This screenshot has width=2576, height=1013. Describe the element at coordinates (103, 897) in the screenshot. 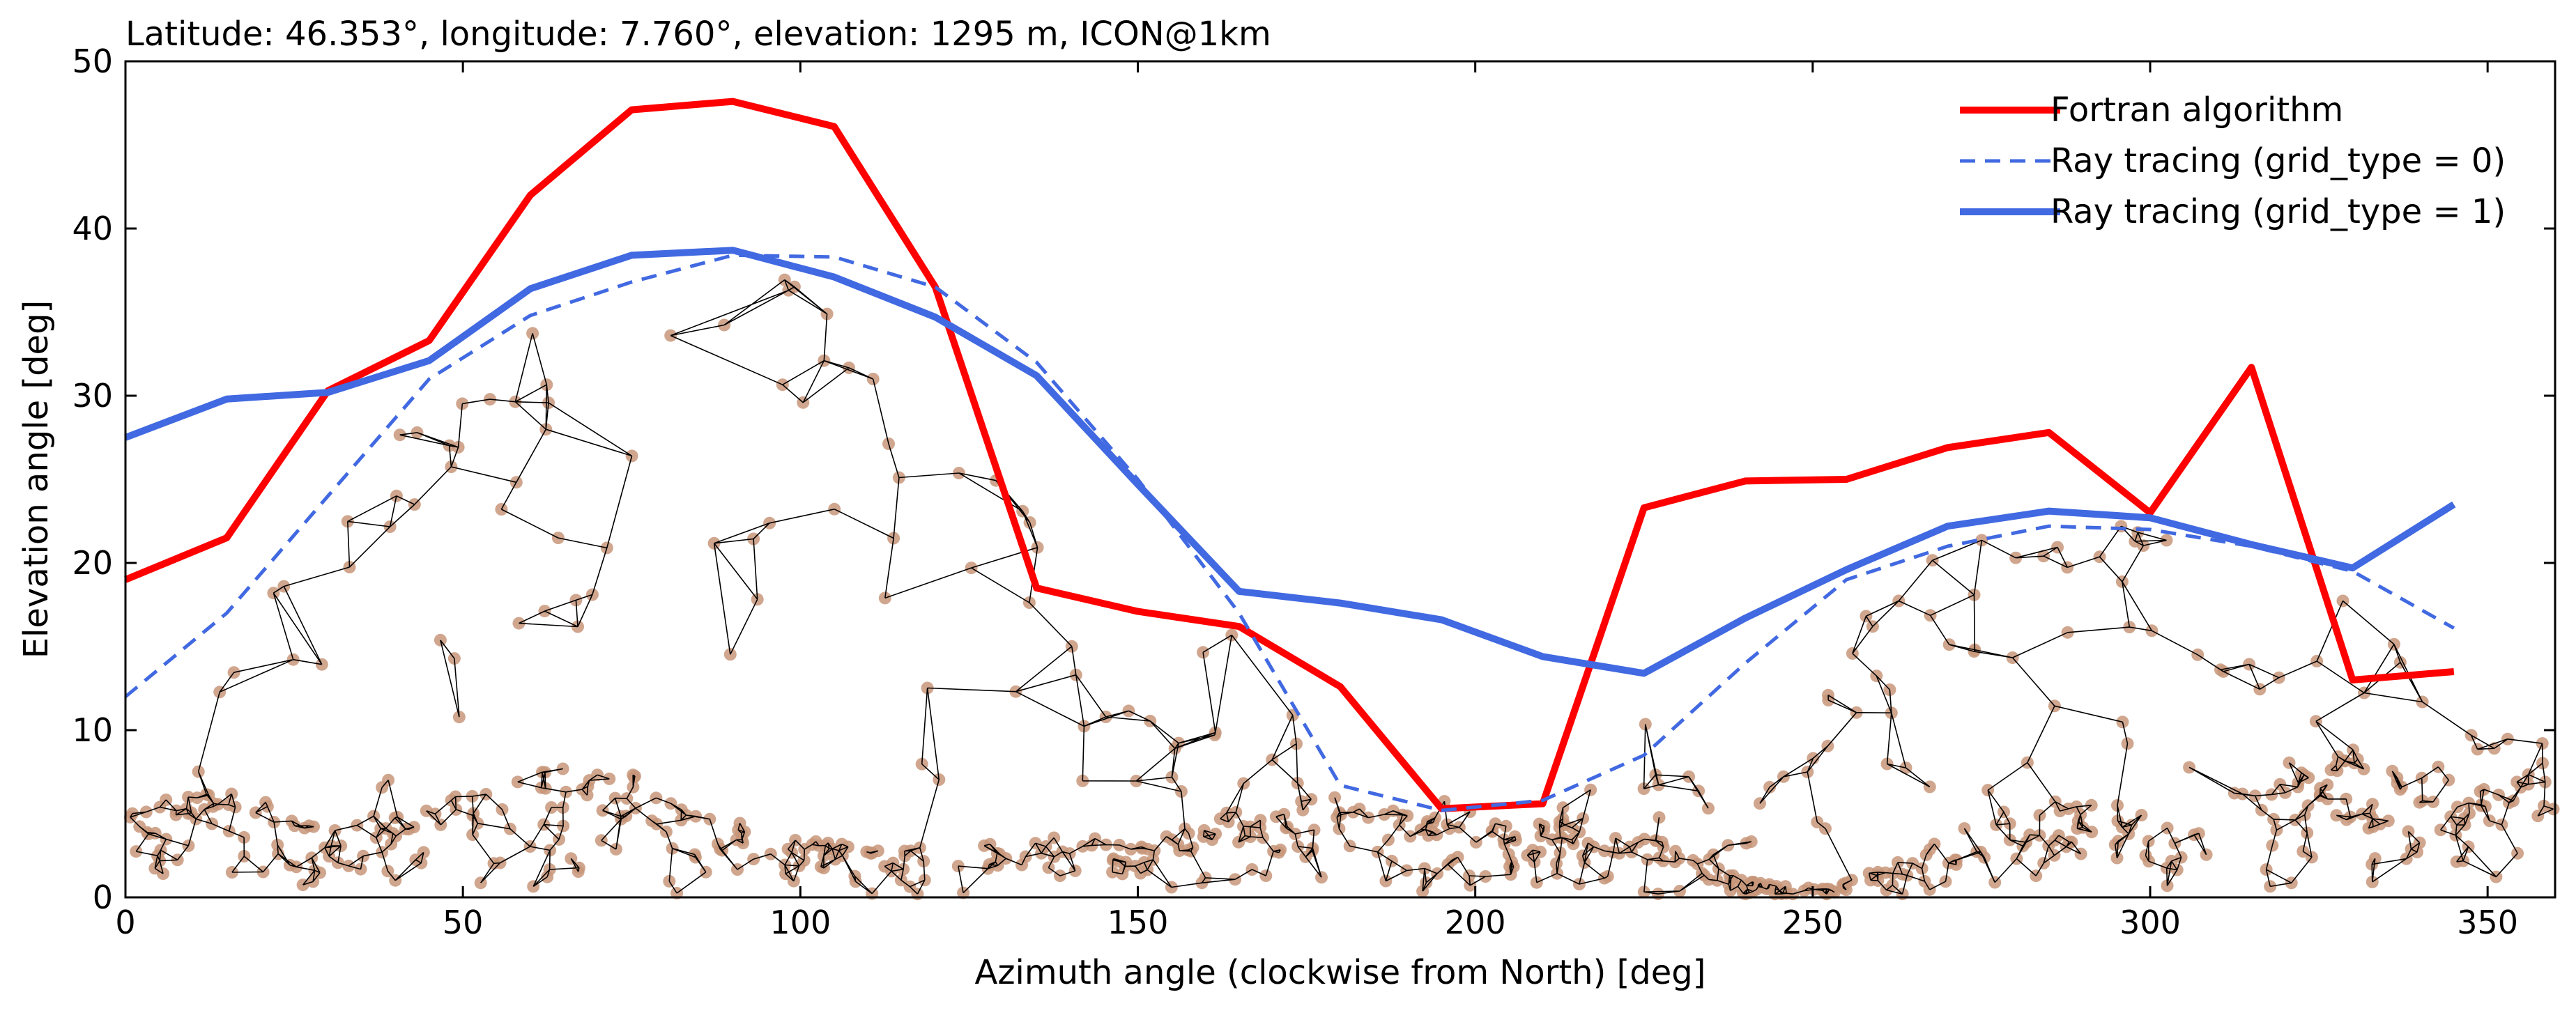

I see `y-tick-label: 0` at that location.